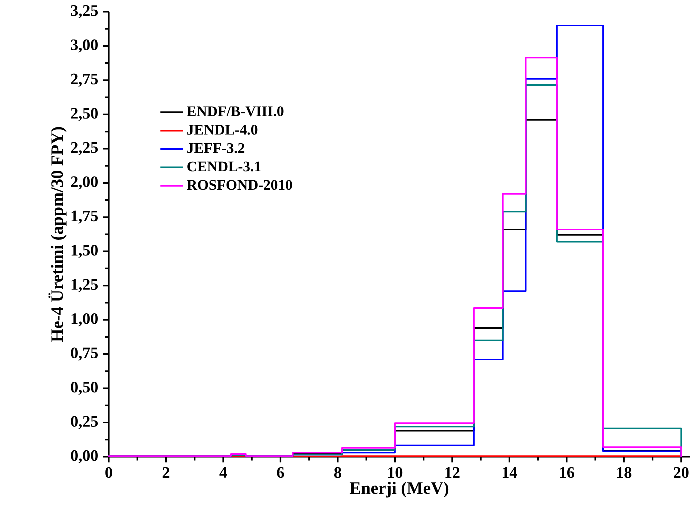  What do you see at coordinates (224, 167) in the screenshot?
I see `legend-label: CENDL-3.1` at bounding box center [224, 167].